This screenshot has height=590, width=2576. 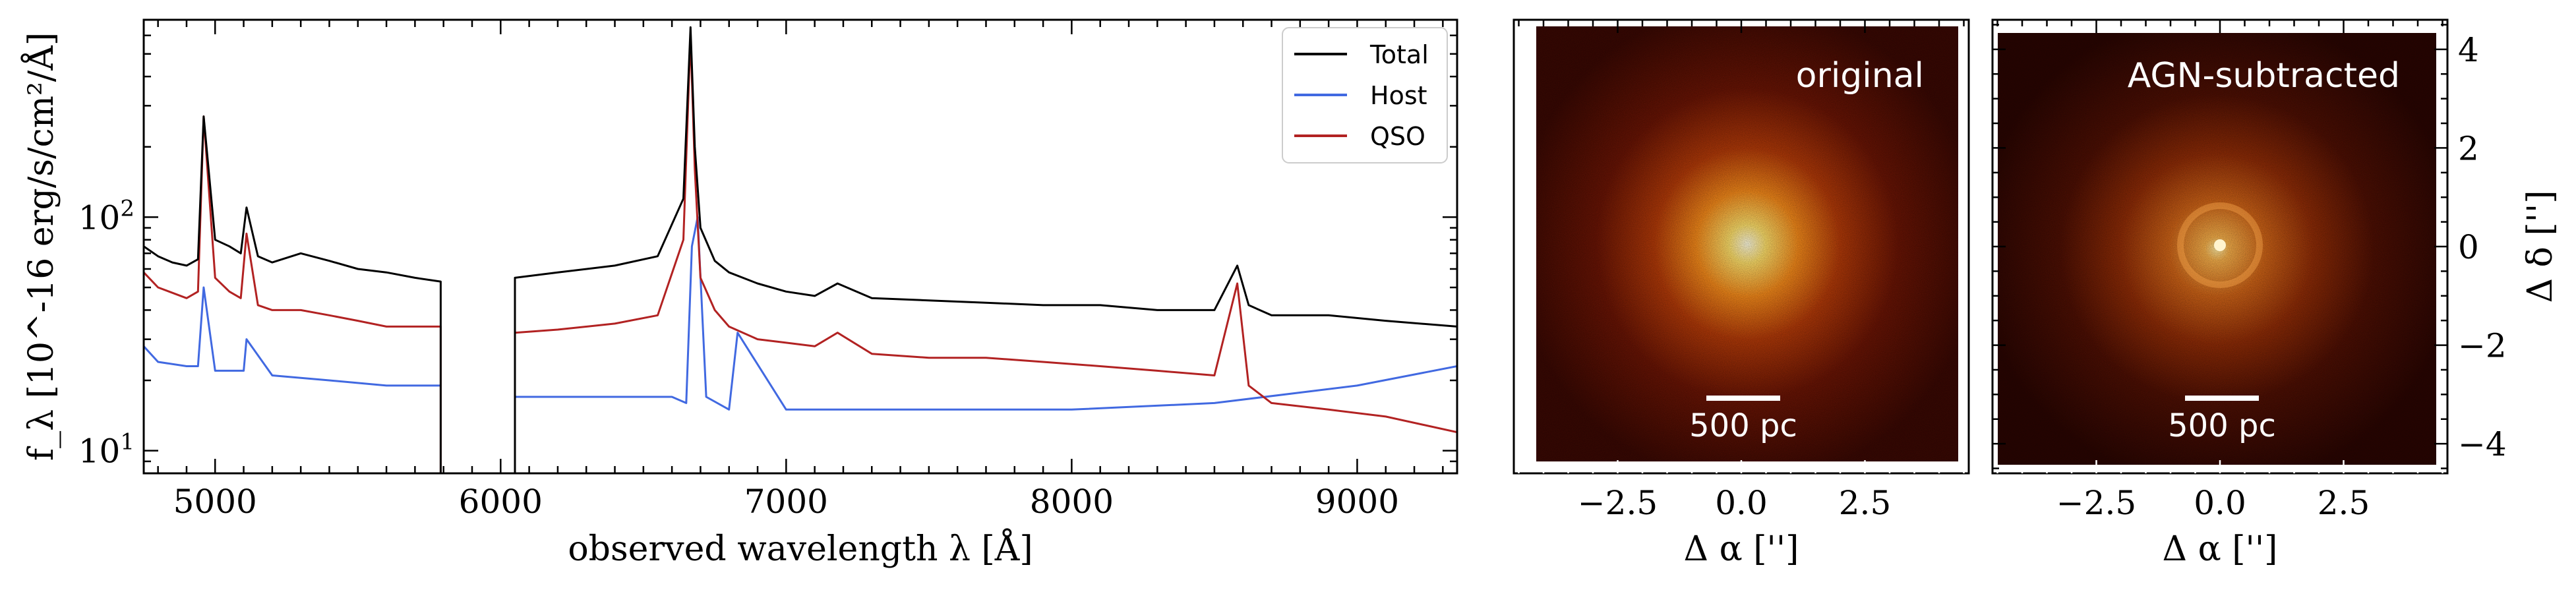 I want to click on original-x-ticks: −2.5 0.0 2.5, so click(x=1741, y=271).